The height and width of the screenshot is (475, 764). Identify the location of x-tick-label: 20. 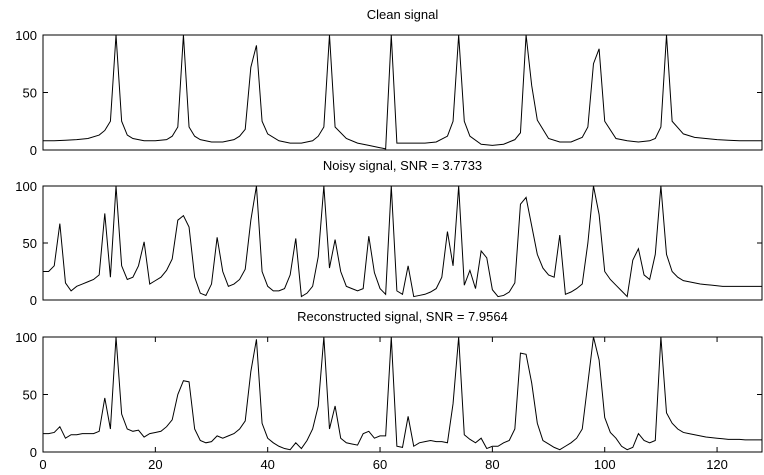
(155, 464).